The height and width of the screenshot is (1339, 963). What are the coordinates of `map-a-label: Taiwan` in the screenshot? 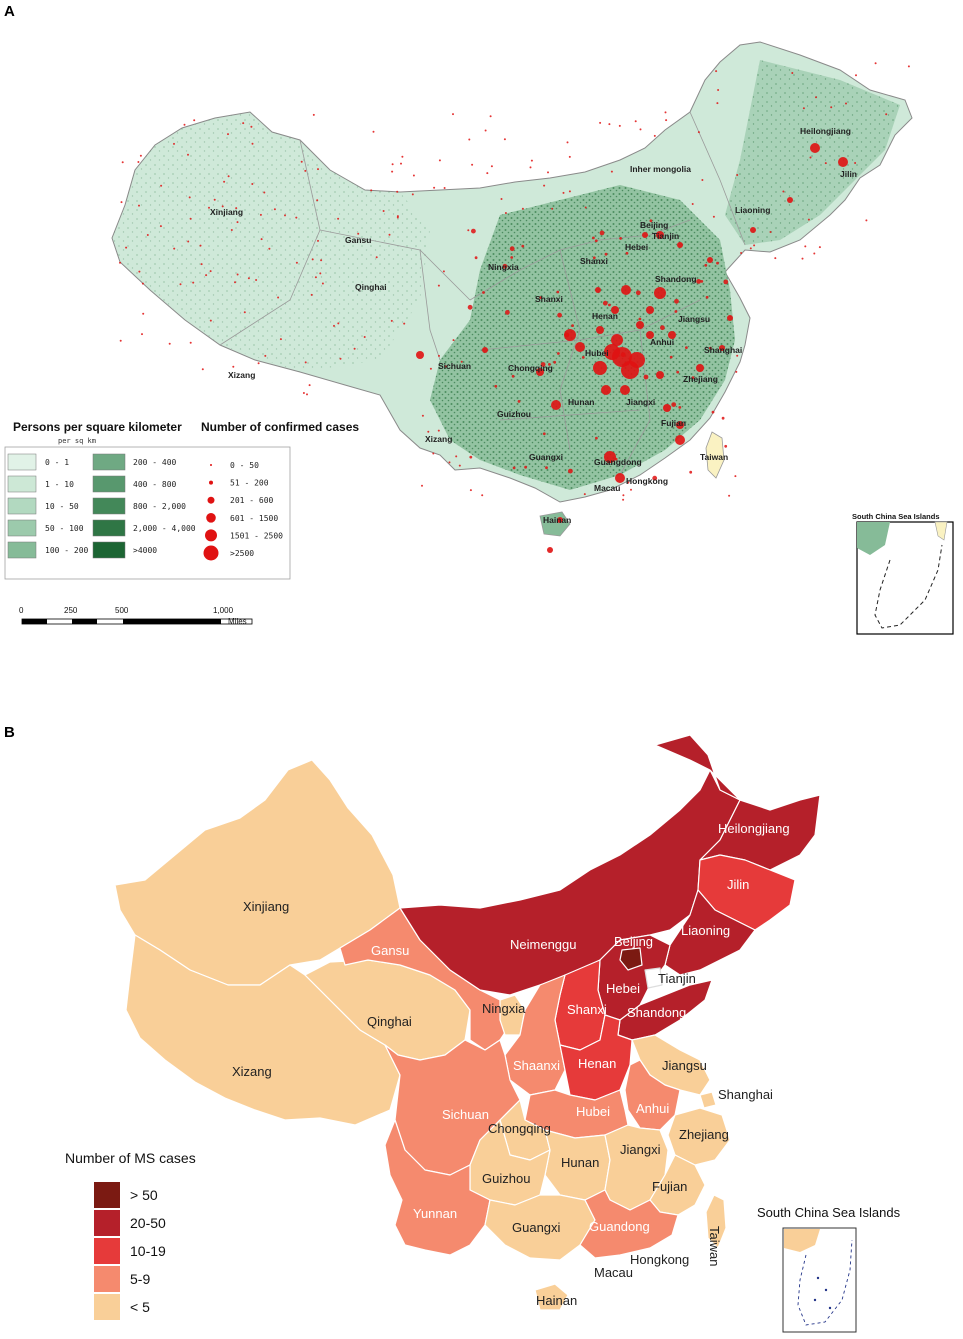 It's located at (714, 457).